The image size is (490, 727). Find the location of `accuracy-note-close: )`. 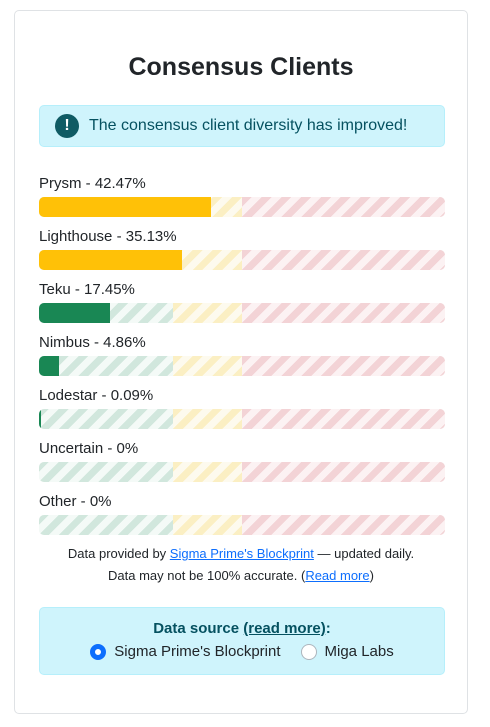

accuracy-note-close: ) is located at coordinates (371, 575).